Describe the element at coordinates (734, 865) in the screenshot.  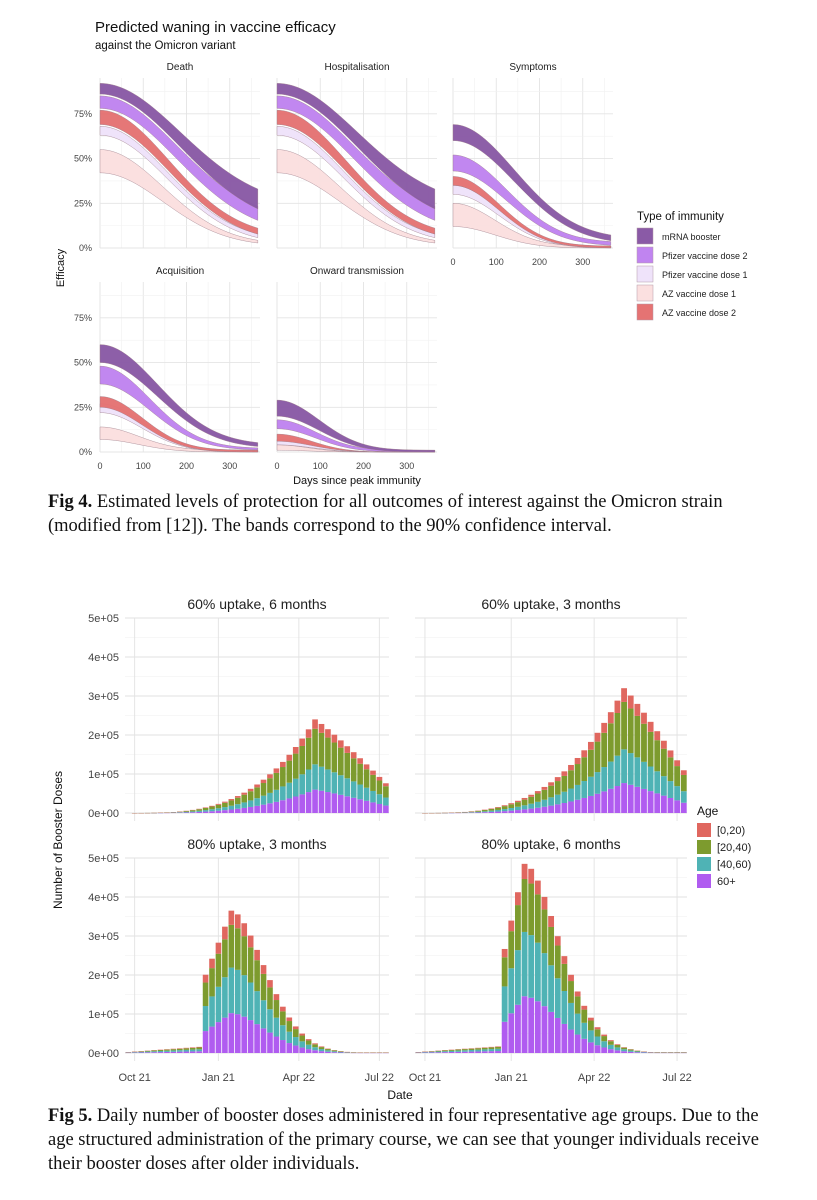
I see `legend-label-40-60: [40,60)` at that location.